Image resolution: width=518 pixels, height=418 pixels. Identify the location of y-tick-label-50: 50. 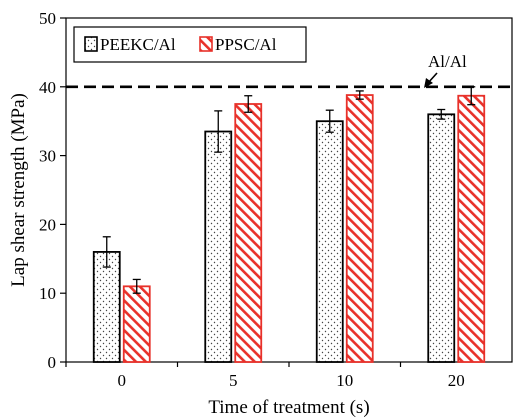
(47, 18).